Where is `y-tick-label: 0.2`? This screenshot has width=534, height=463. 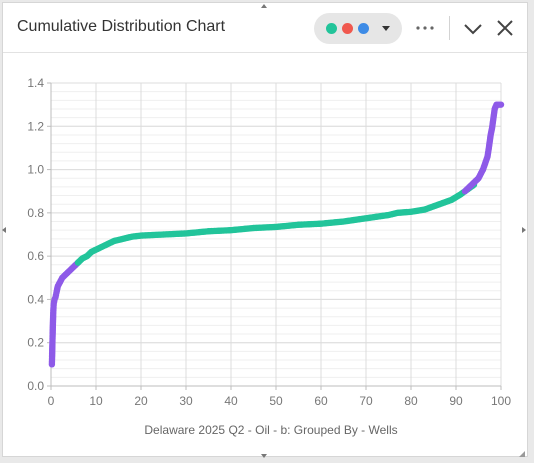
y-tick-label: 0.2 is located at coordinates (35, 343).